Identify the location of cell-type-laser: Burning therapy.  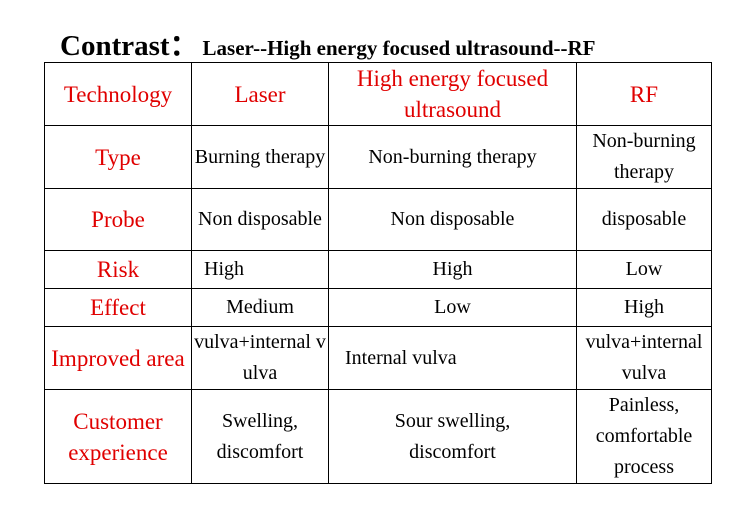
(260, 157).